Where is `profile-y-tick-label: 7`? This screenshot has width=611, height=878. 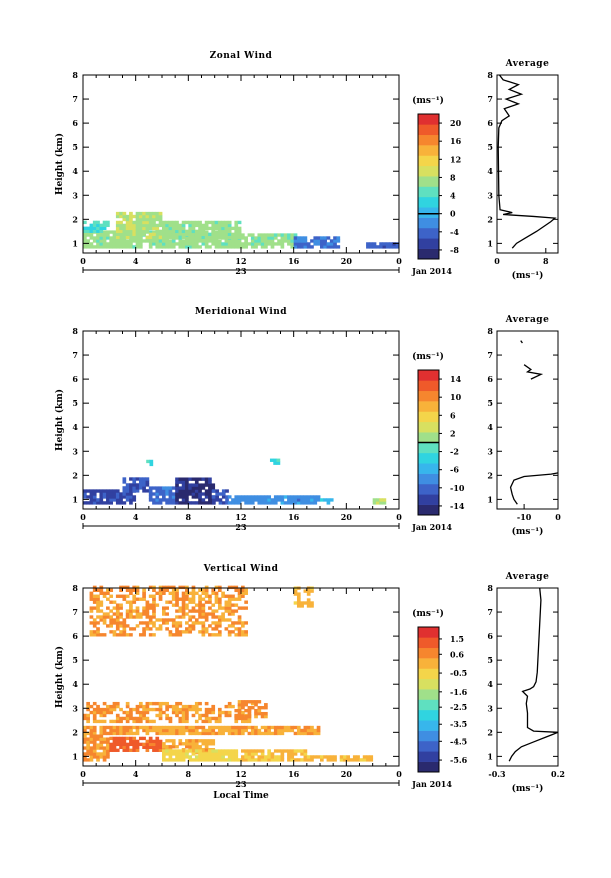
profile-y-tick-label: 7 is located at coordinates (490, 99).